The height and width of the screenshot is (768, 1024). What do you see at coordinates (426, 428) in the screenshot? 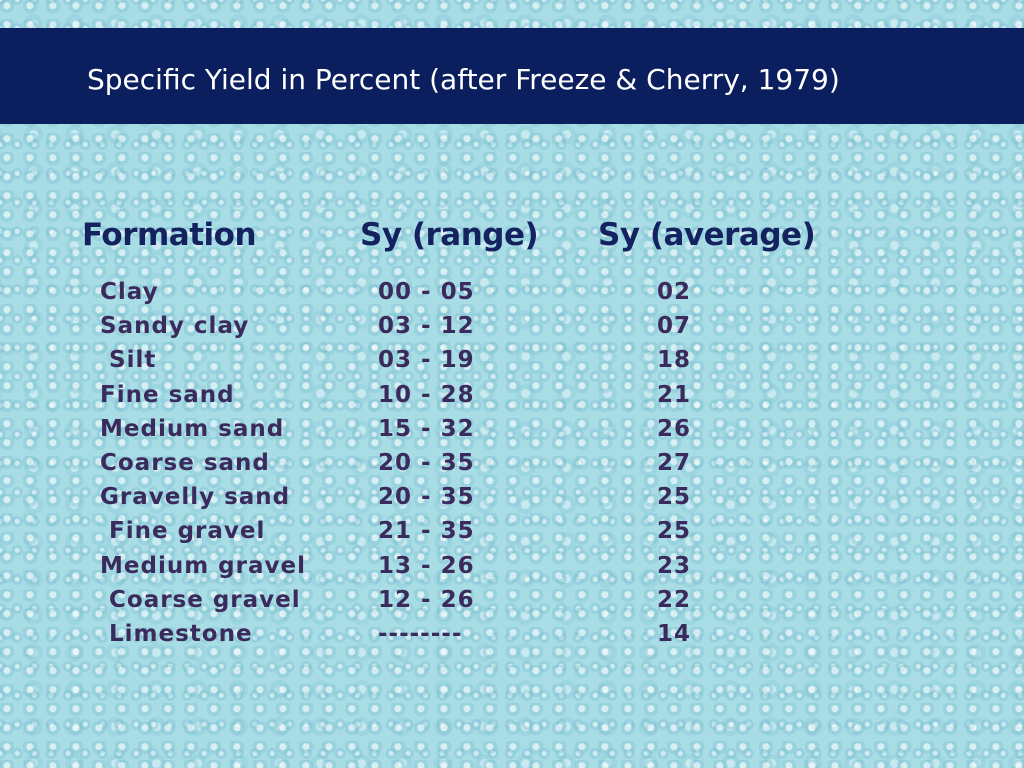
I see `table-cell: 15 - 32` at bounding box center [426, 428].